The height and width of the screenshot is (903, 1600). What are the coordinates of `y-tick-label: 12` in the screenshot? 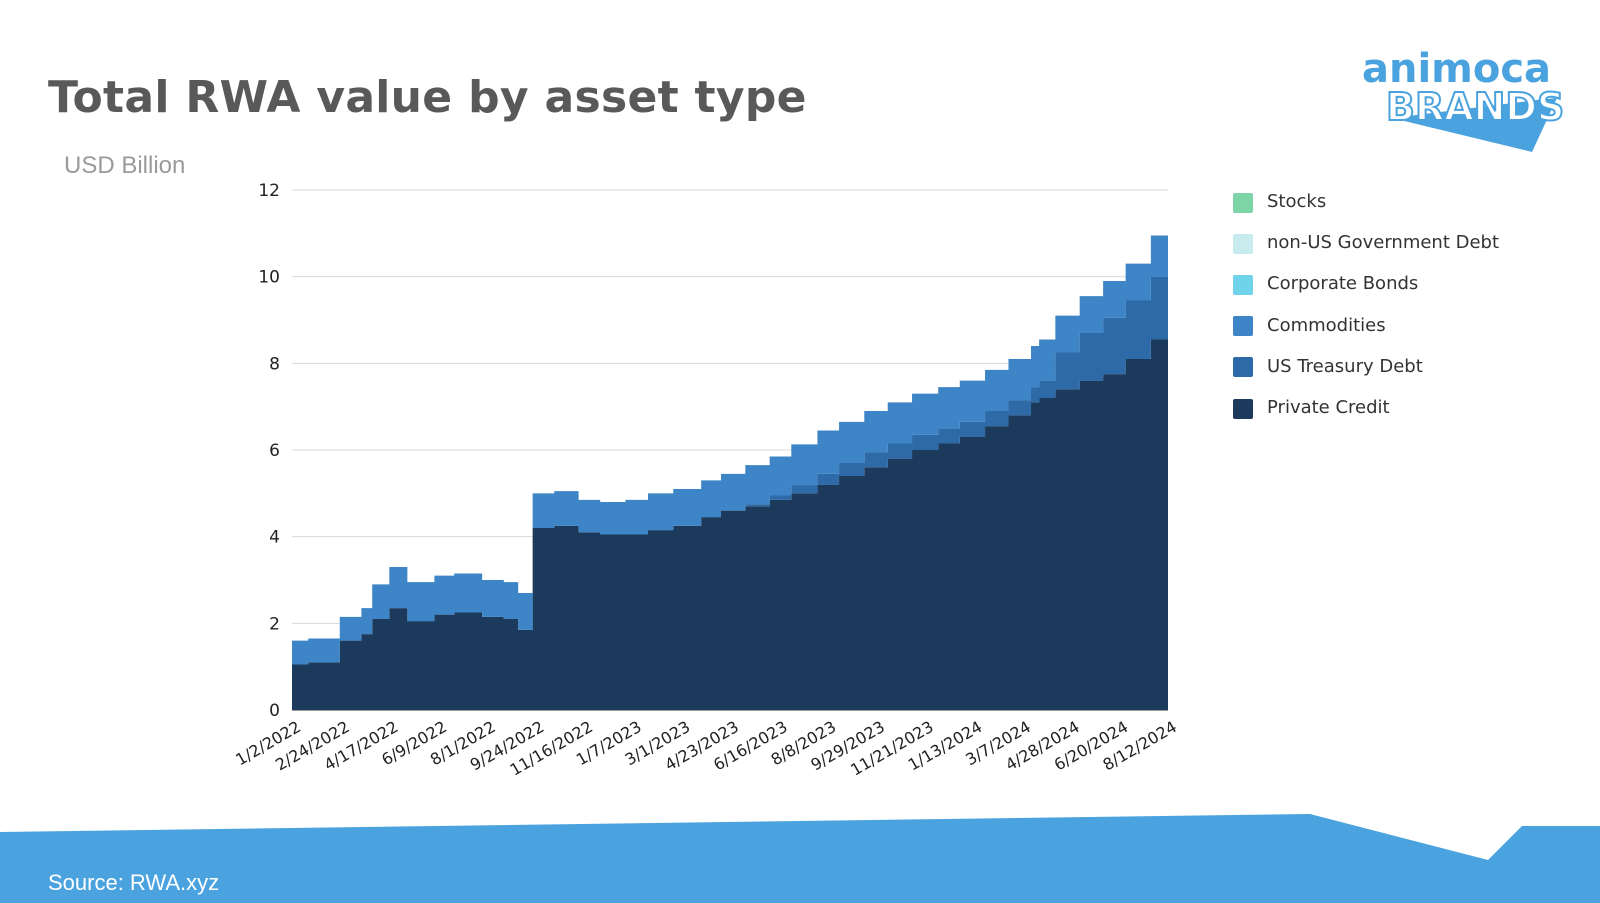 It's located at (269, 191).